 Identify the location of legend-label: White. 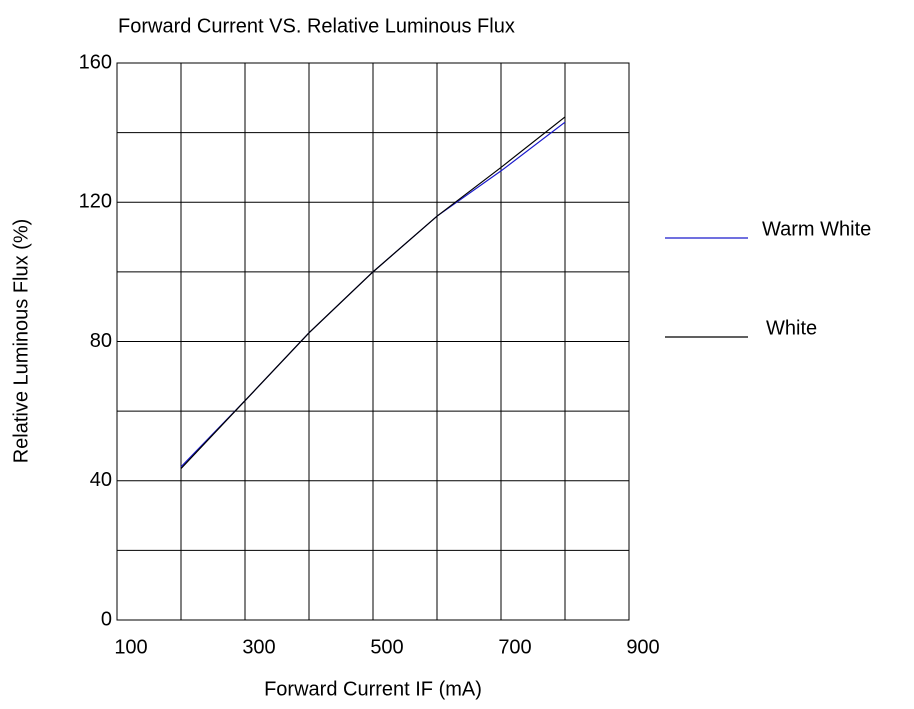
(791, 328).